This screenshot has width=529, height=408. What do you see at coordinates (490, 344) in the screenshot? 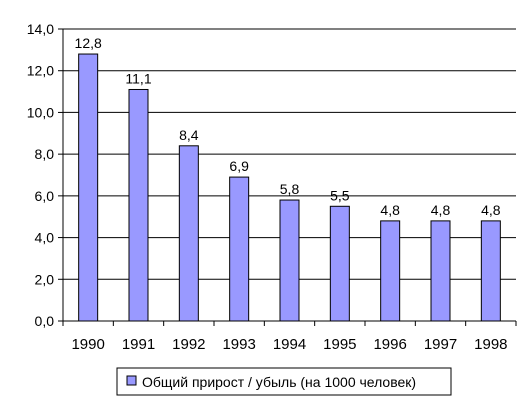
I see `x-tick-label: 1998` at bounding box center [490, 344].